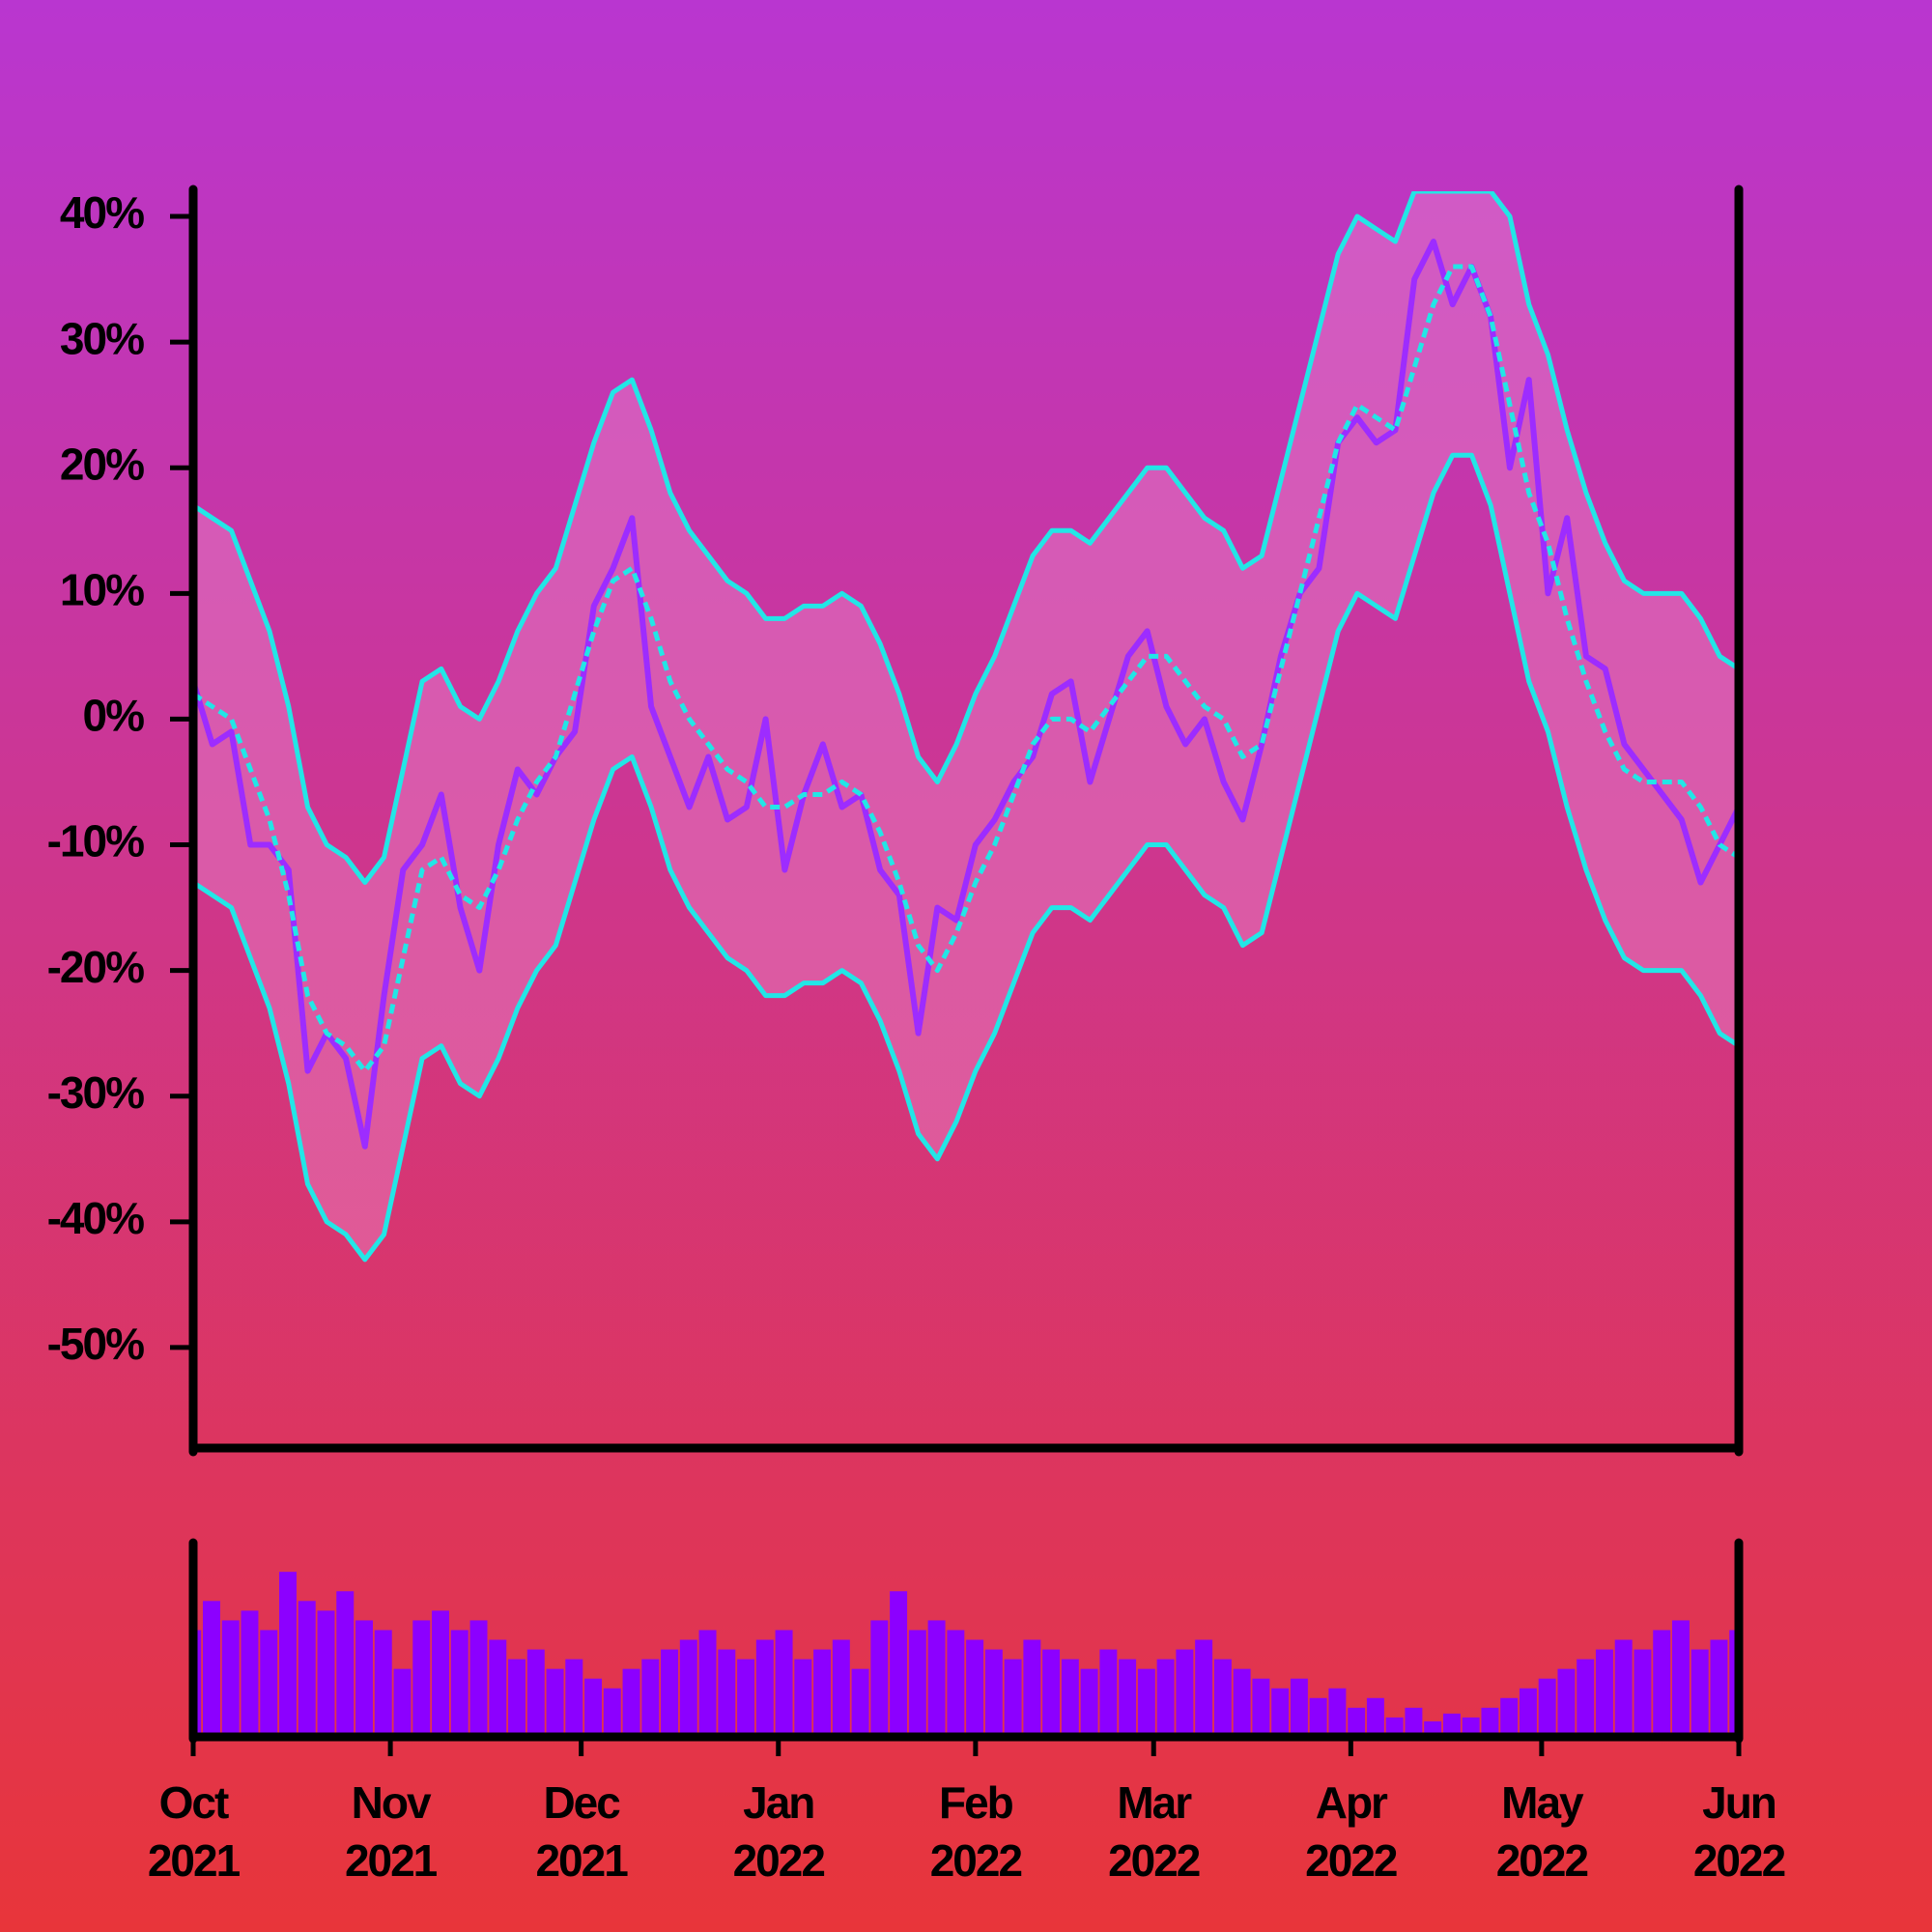 This screenshot has width=1932, height=1932. I want to click on y-tick-label: 10%, so click(102, 589).